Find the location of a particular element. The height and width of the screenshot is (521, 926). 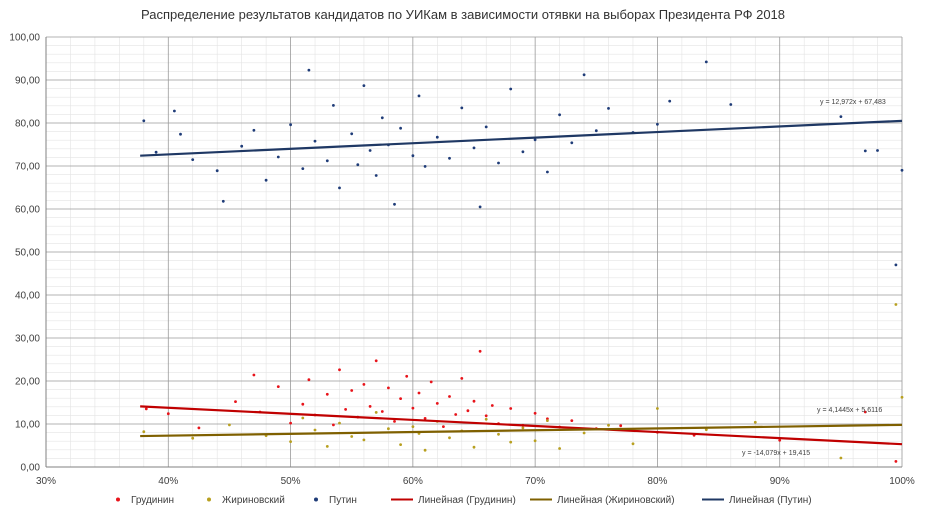

x-tick-label: 90% is located at coordinates (780, 481).